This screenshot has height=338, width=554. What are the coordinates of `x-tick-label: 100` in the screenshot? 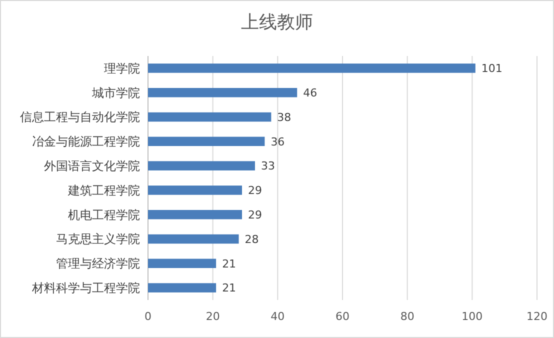 It's located at (472, 316).